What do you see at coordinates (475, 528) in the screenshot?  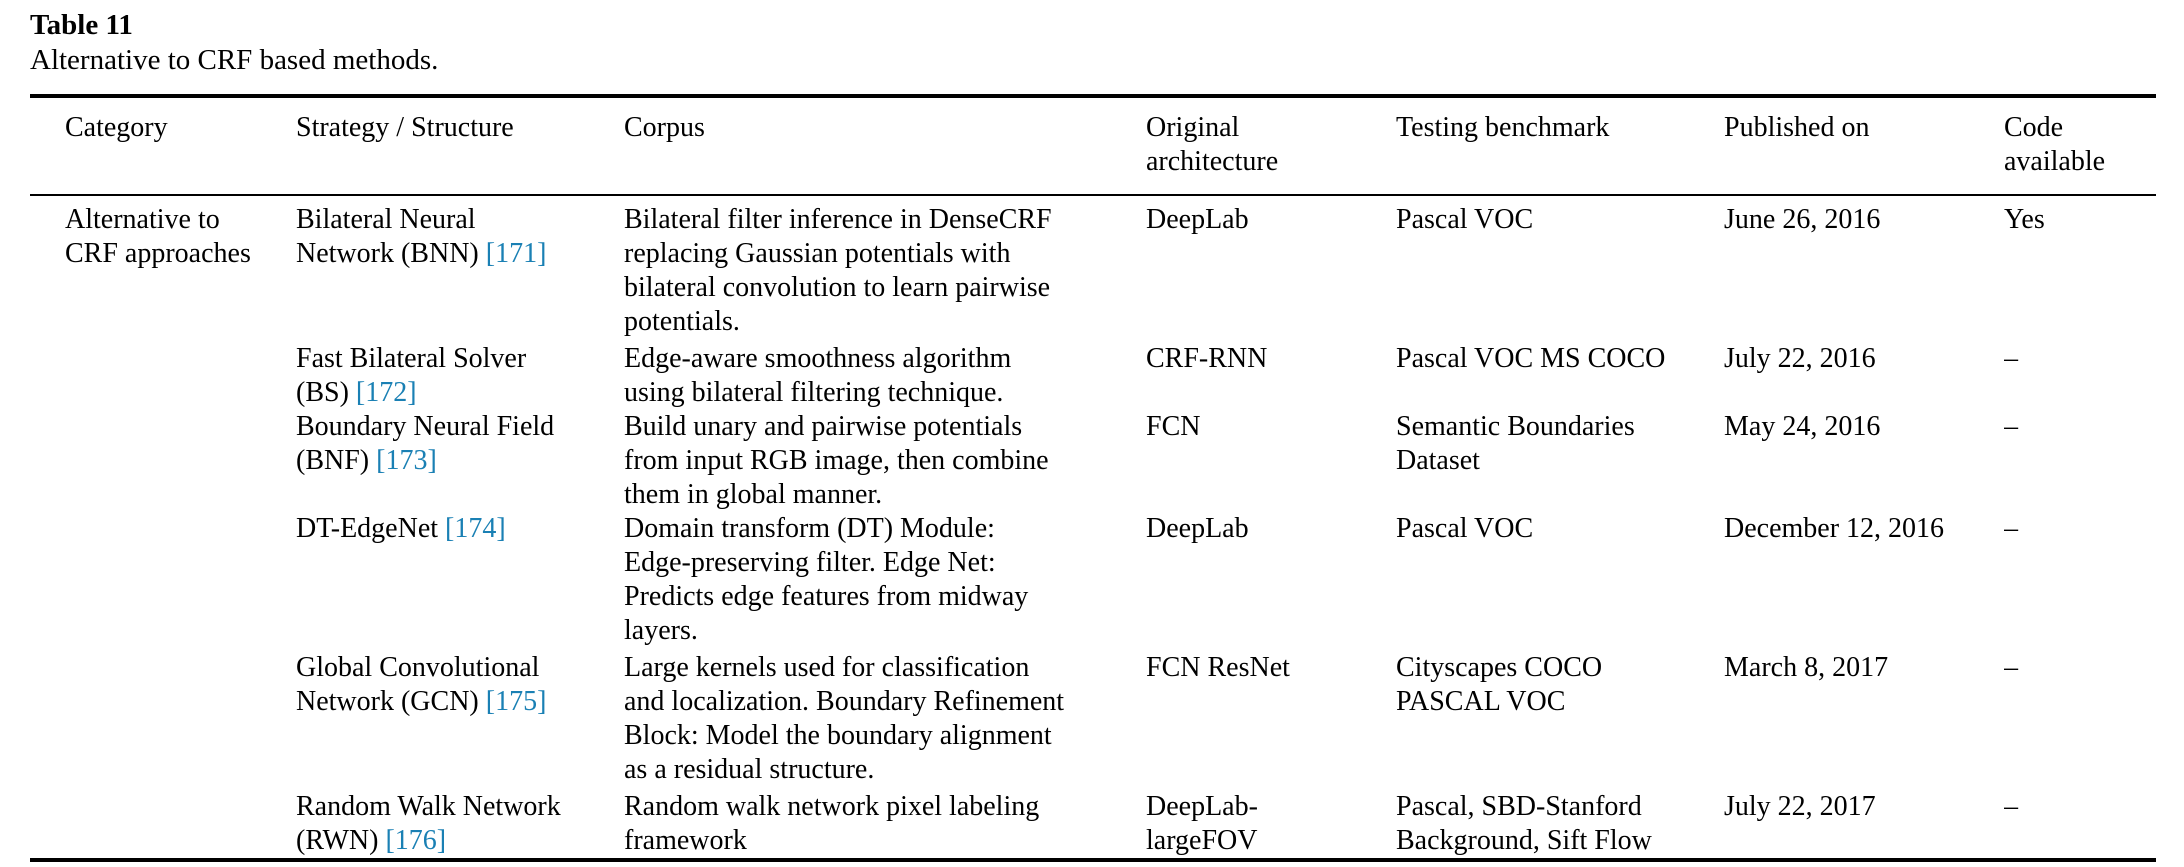 I see `citation-link: [174]` at bounding box center [475, 528].